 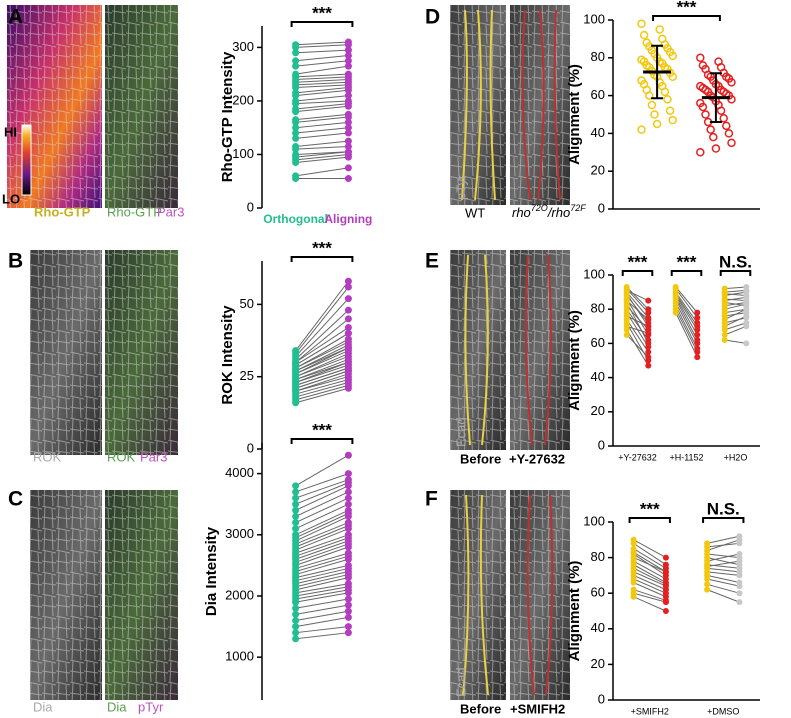 I want to click on genotype-part: 72F, so click(x=578, y=208).